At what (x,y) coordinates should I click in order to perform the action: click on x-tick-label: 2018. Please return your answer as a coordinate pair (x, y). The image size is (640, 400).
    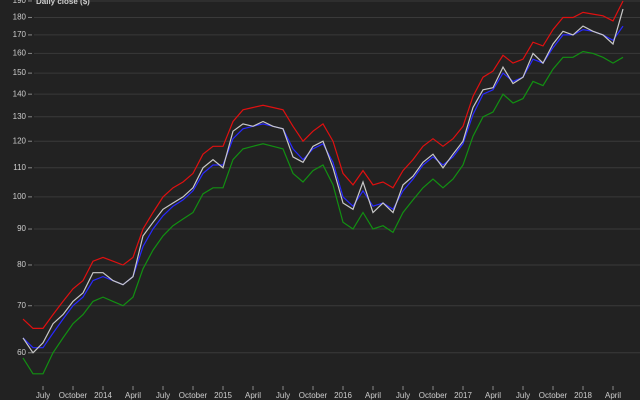
    Looking at the image, I should click on (583, 395).